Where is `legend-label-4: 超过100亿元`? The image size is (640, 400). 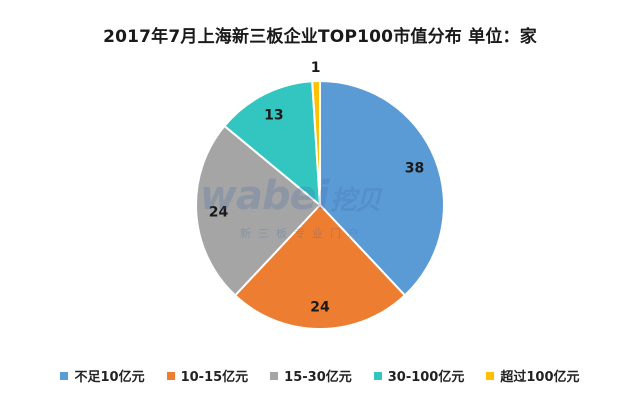
legend-label-4: 超过100亿元 is located at coordinates (540, 377).